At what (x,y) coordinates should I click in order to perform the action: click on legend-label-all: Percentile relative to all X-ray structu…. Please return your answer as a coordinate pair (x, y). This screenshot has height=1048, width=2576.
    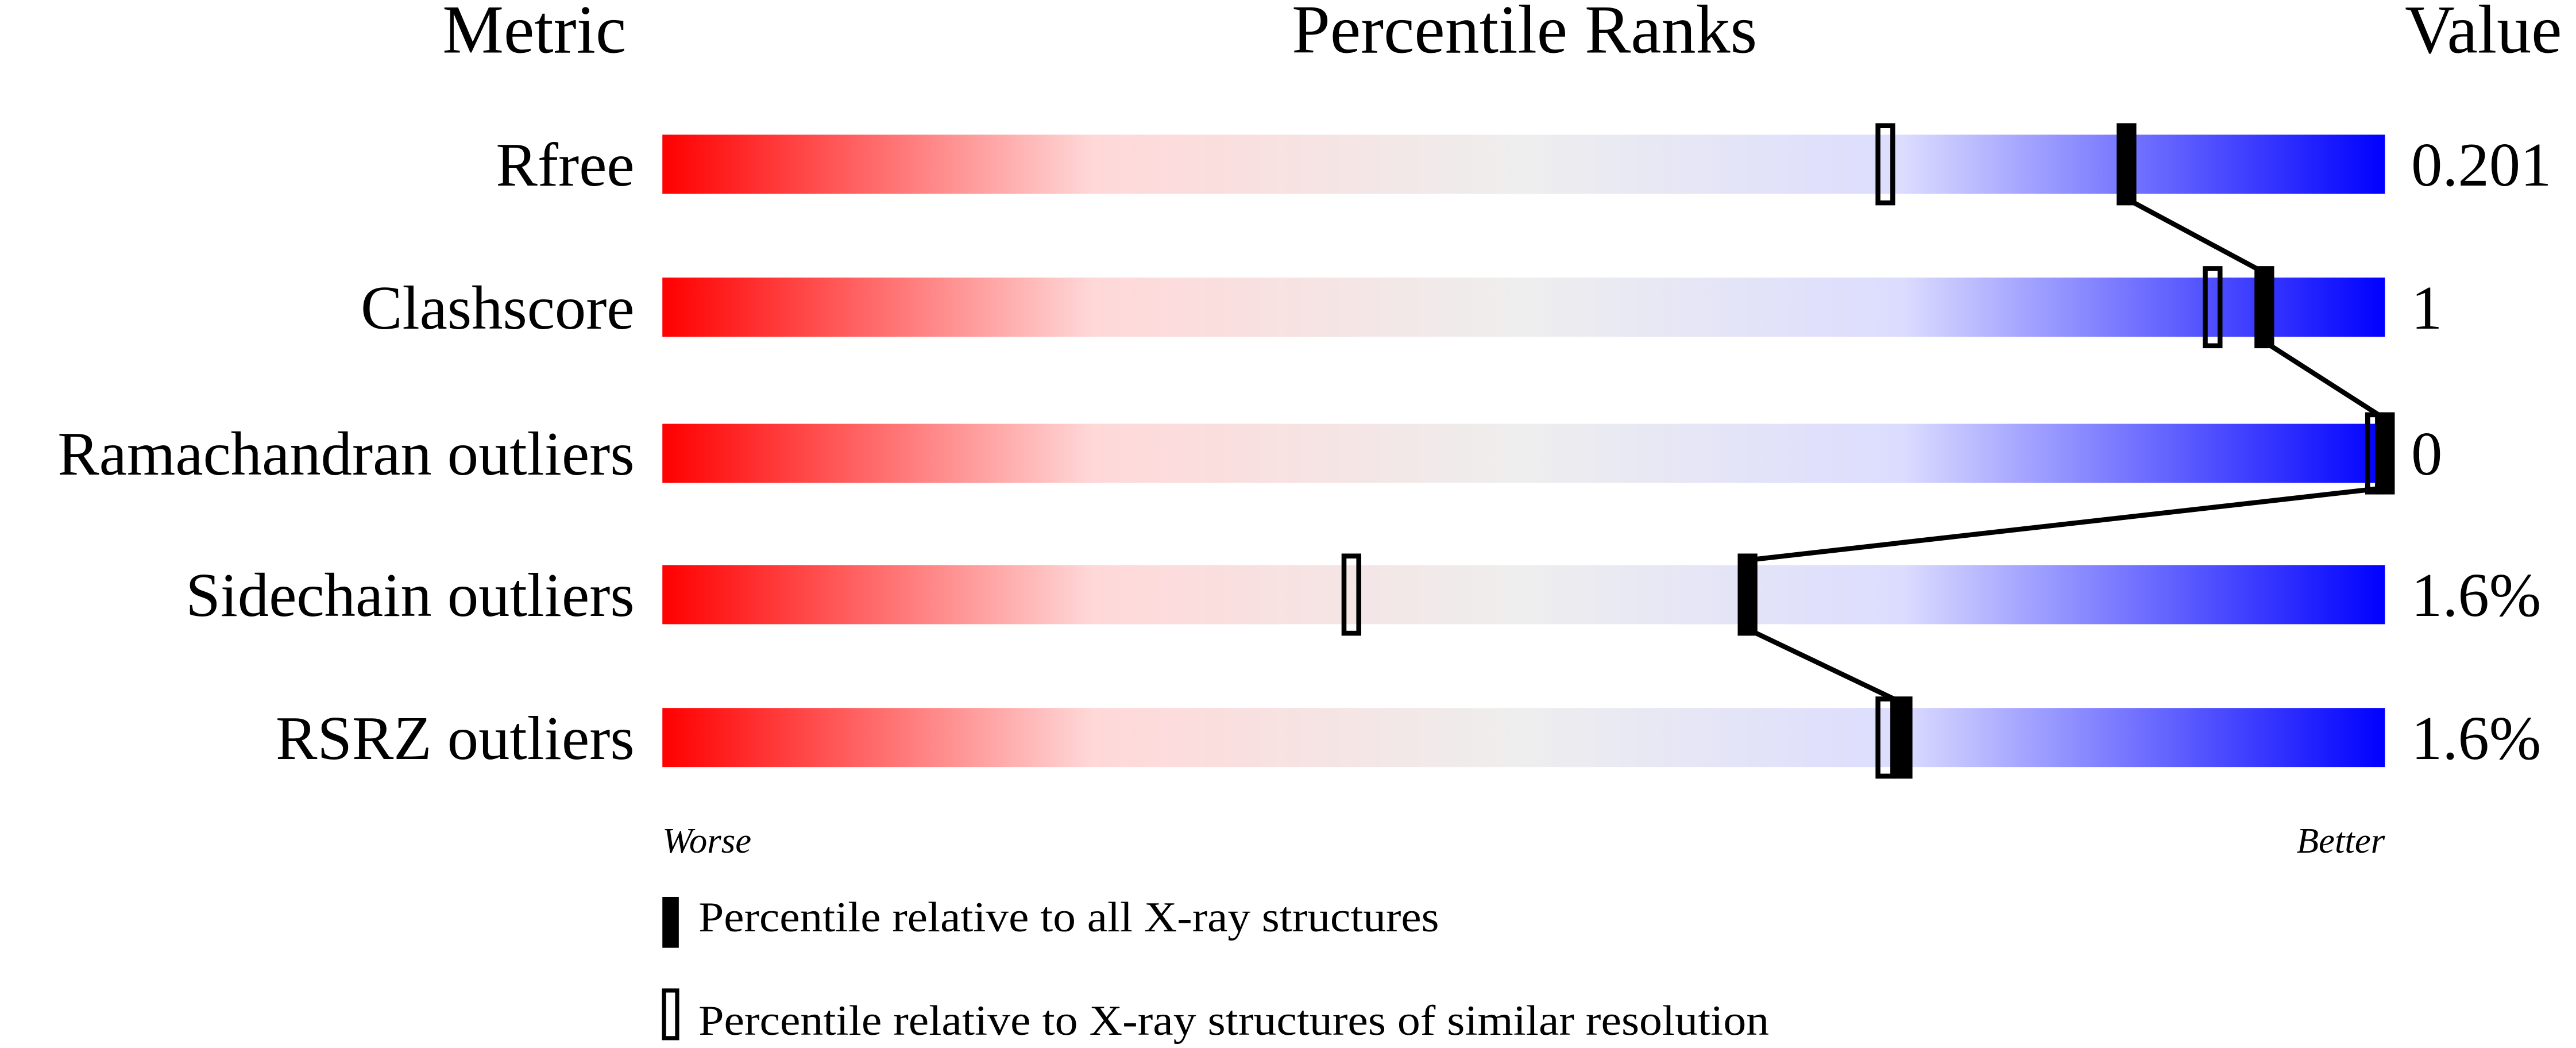
    Looking at the image, I should click on (1068, 917).